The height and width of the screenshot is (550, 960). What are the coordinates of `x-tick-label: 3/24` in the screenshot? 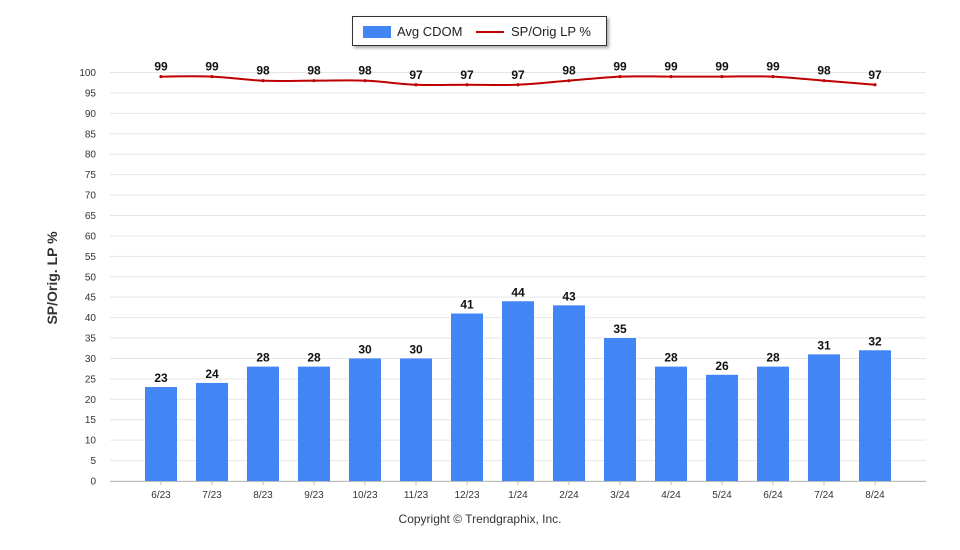 It's located at (620, 495).